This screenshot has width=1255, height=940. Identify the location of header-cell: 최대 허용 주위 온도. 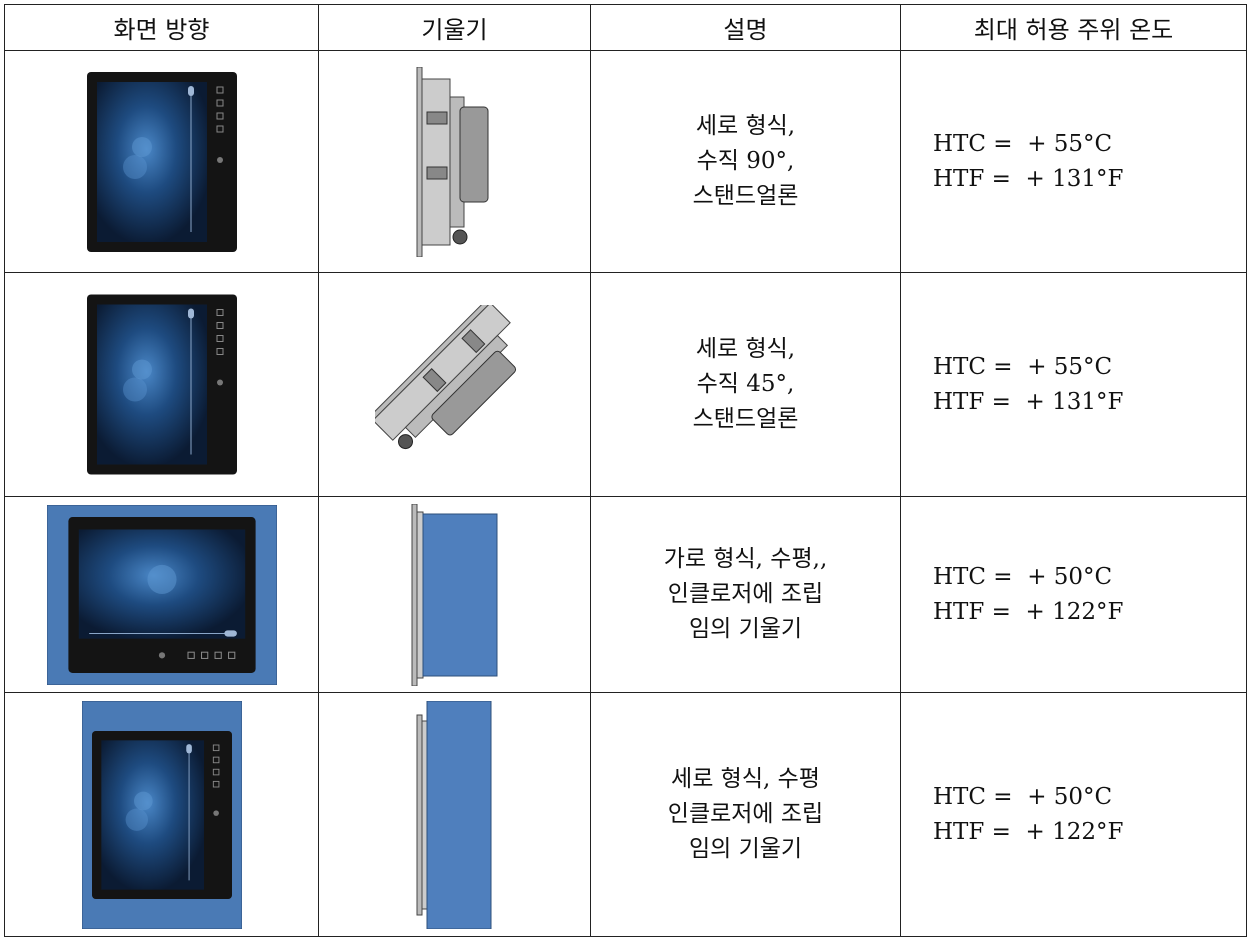
(1073, 27).